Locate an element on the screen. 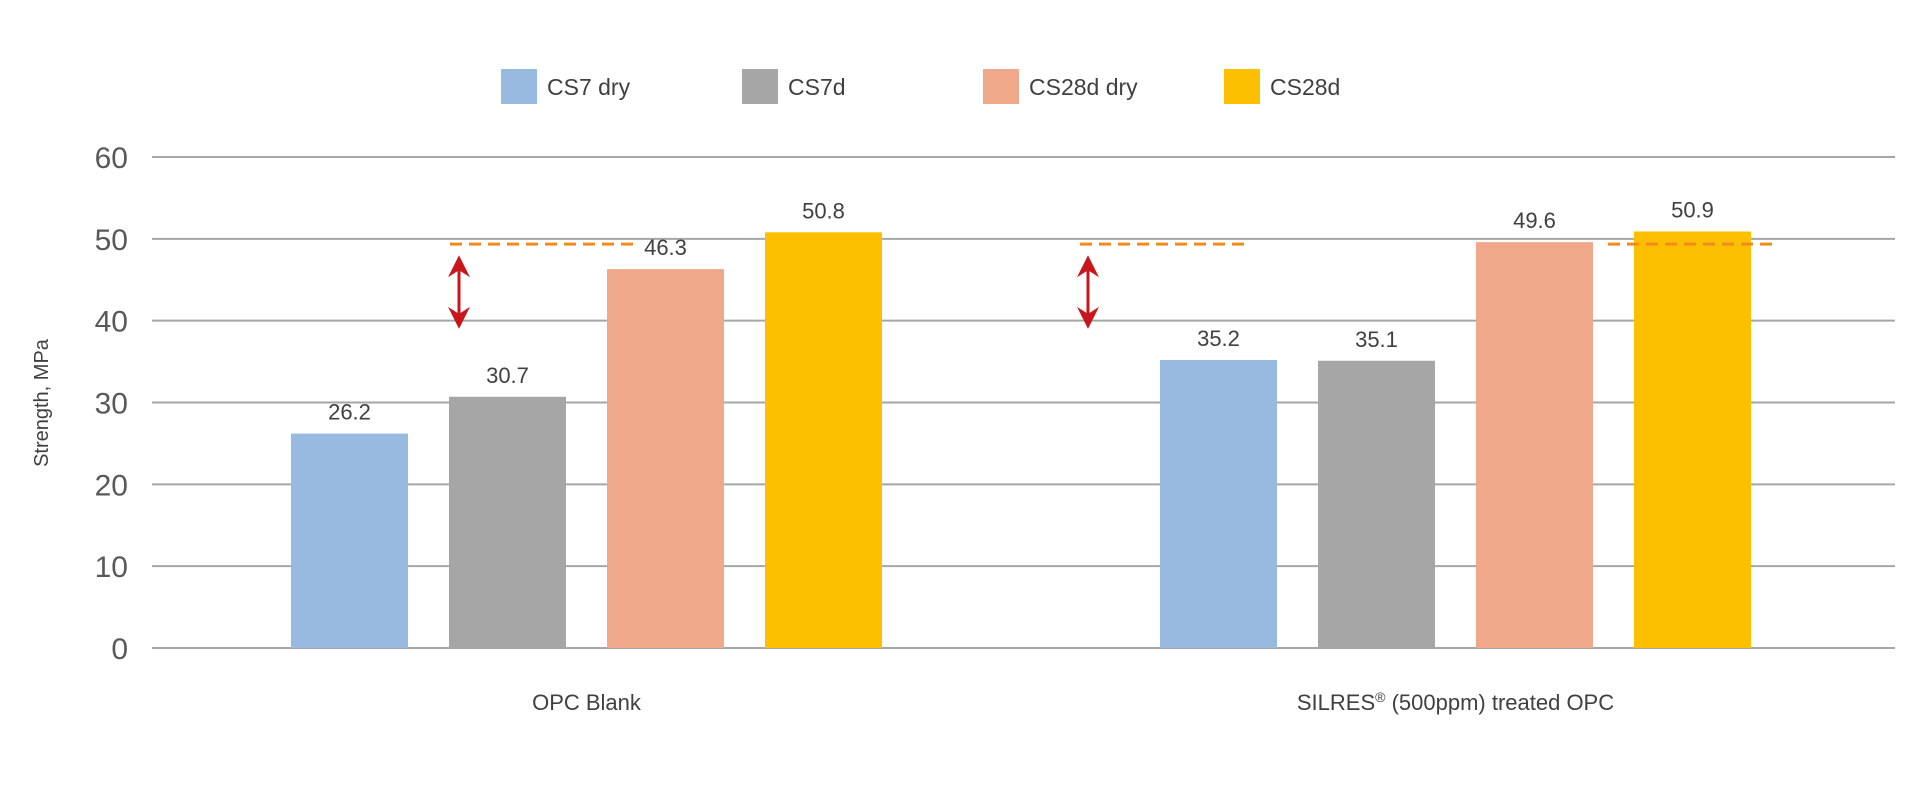 The image size is (1920, 797). y-tick-label: 30 is located at coordinates (111, 404).